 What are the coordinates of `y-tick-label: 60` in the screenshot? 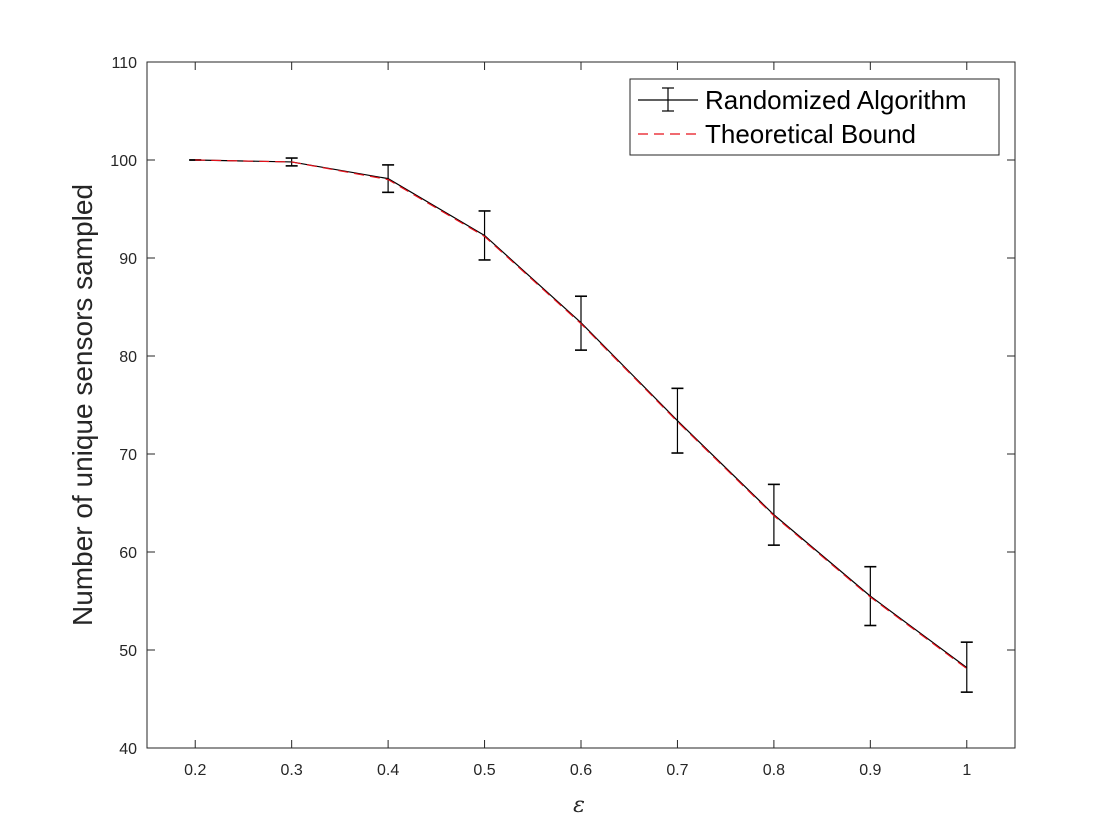 It's located at (128, 553).